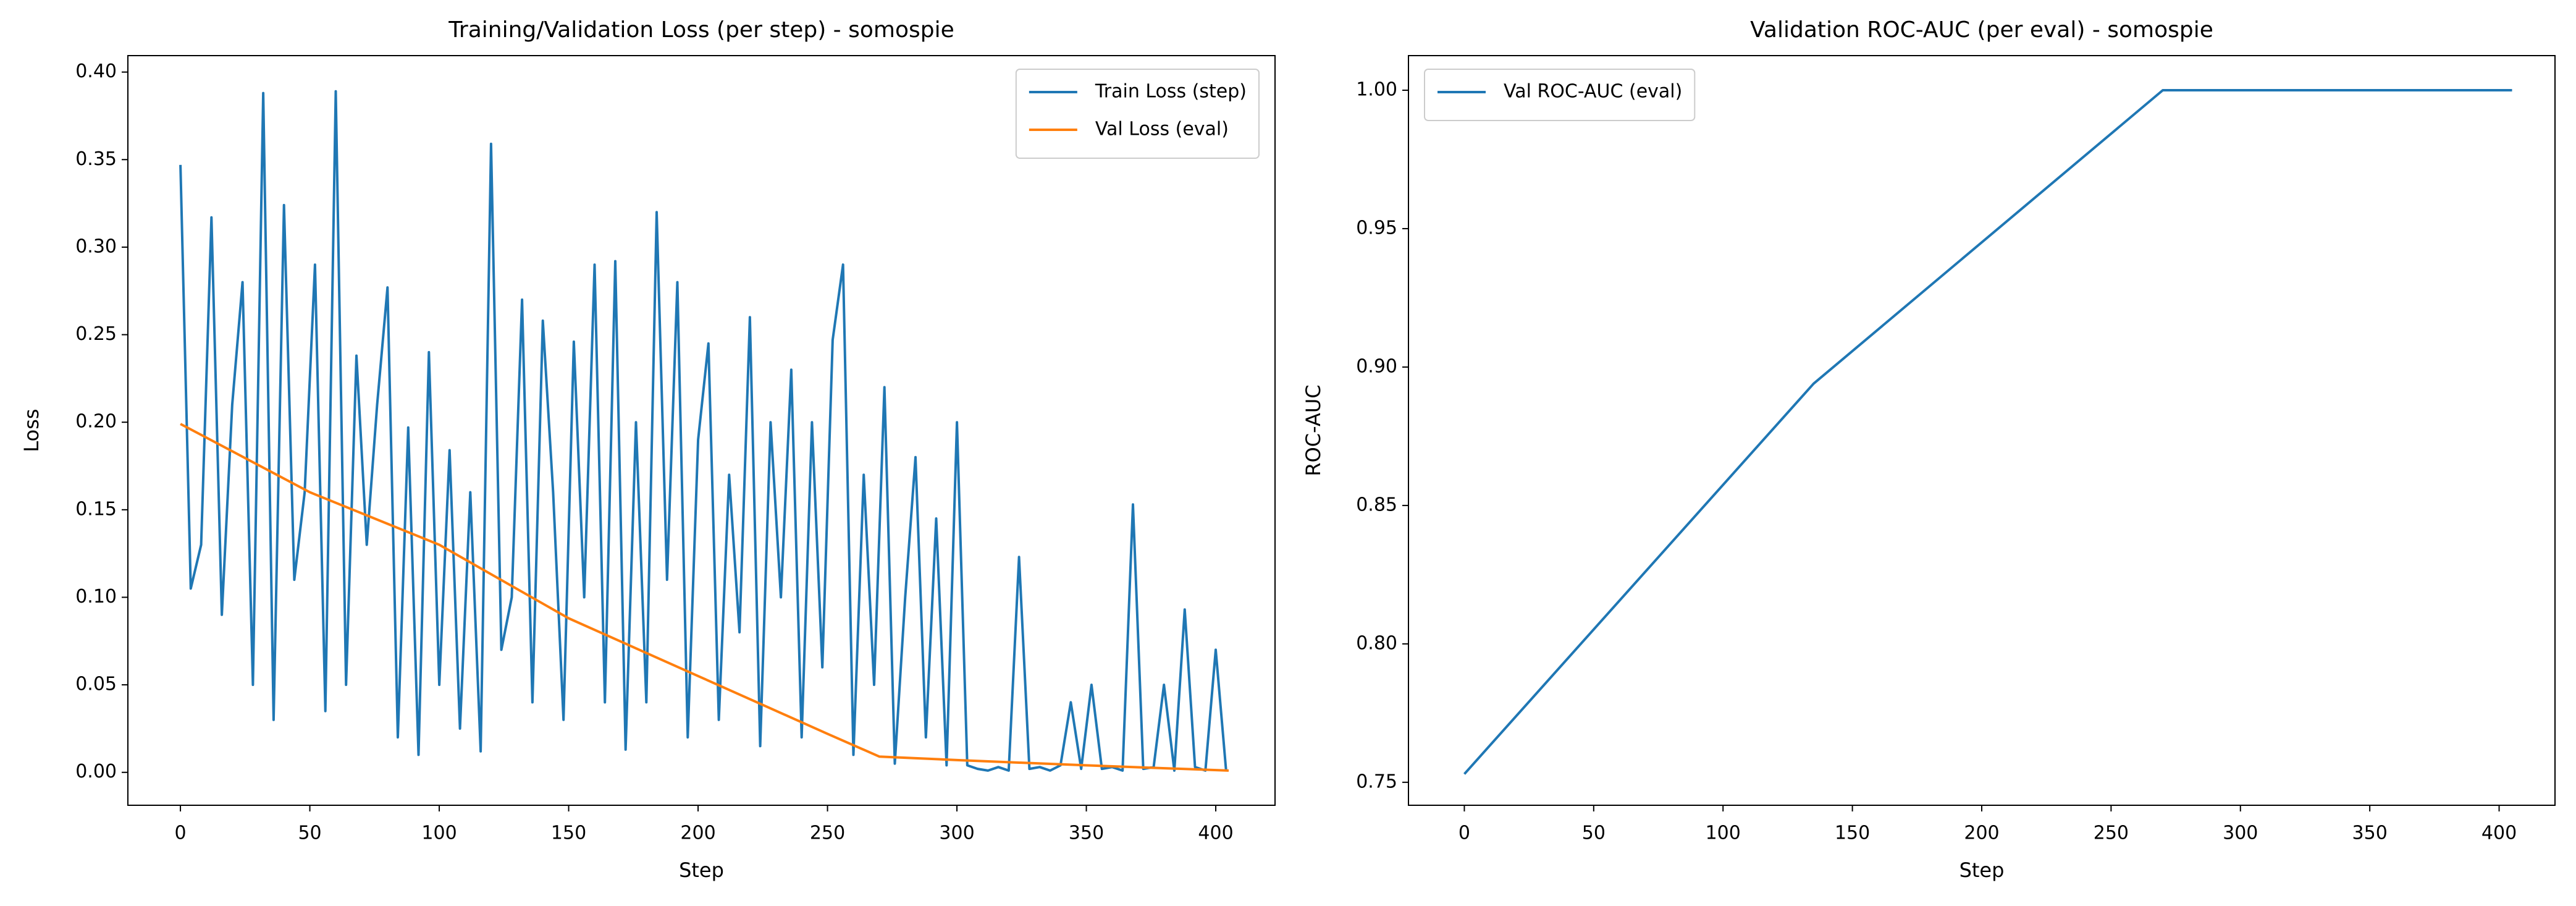 The width and height of the screenshot is (2576, 906). I want to click on y-tick-label: 0.40, so click(96, 71).